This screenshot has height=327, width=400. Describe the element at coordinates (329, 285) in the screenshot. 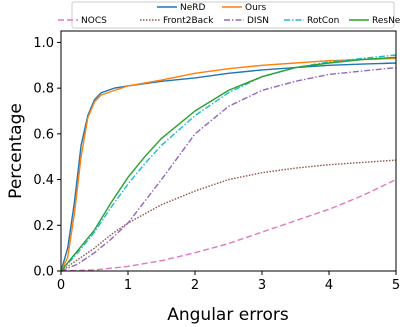

I see `x-tick-label: 4` at that location.